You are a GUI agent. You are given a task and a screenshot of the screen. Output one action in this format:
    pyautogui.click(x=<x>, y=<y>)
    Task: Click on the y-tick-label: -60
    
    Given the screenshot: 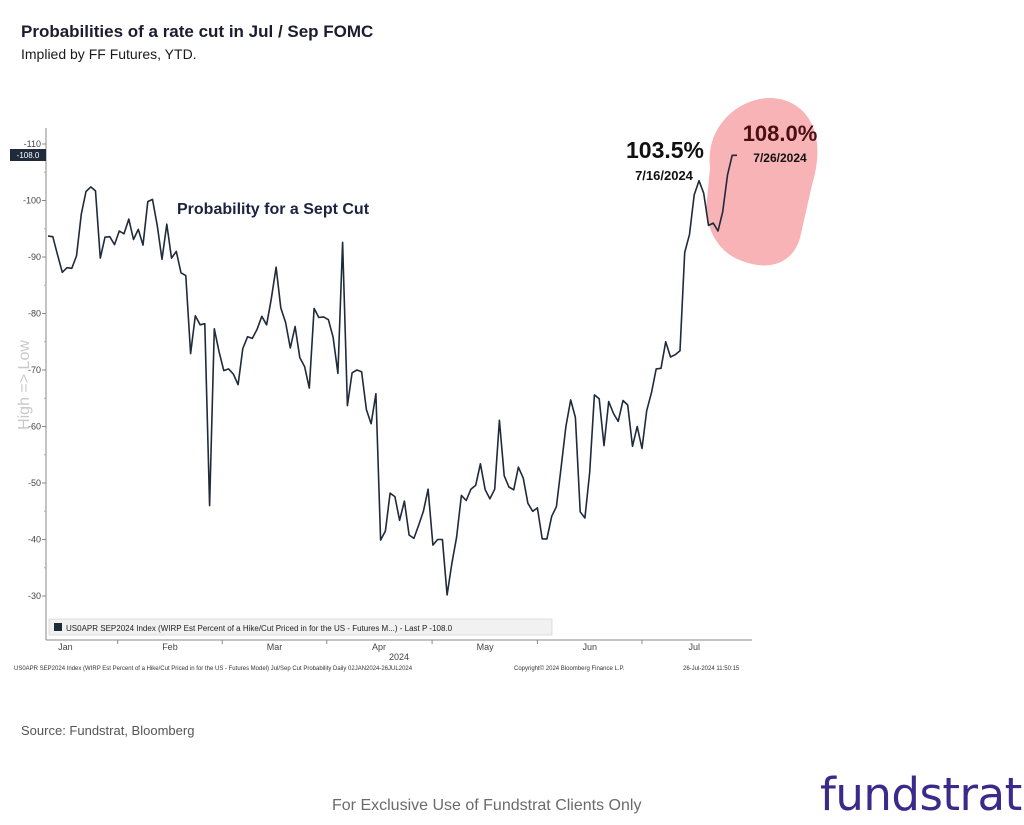 What is the action you would take?
    pyautogui.click(x=34, y=427)
    